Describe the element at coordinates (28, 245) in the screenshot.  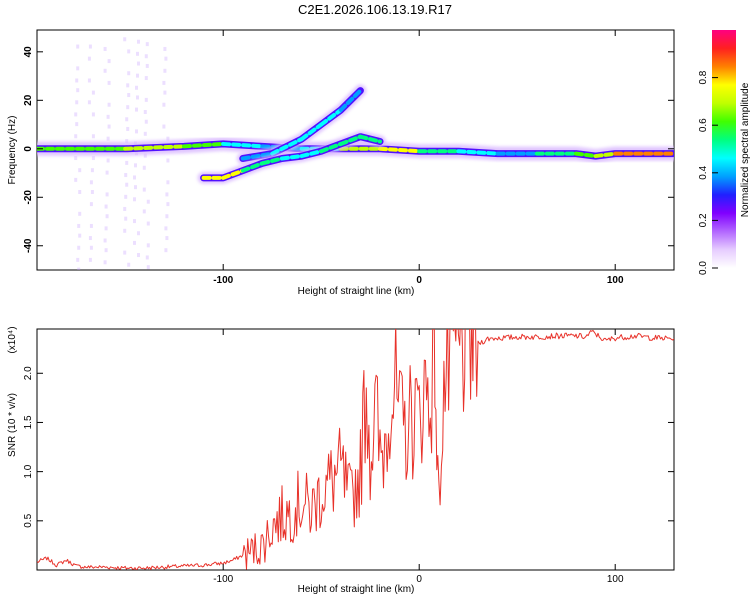
I see `y-tick-label: -40` at that location.